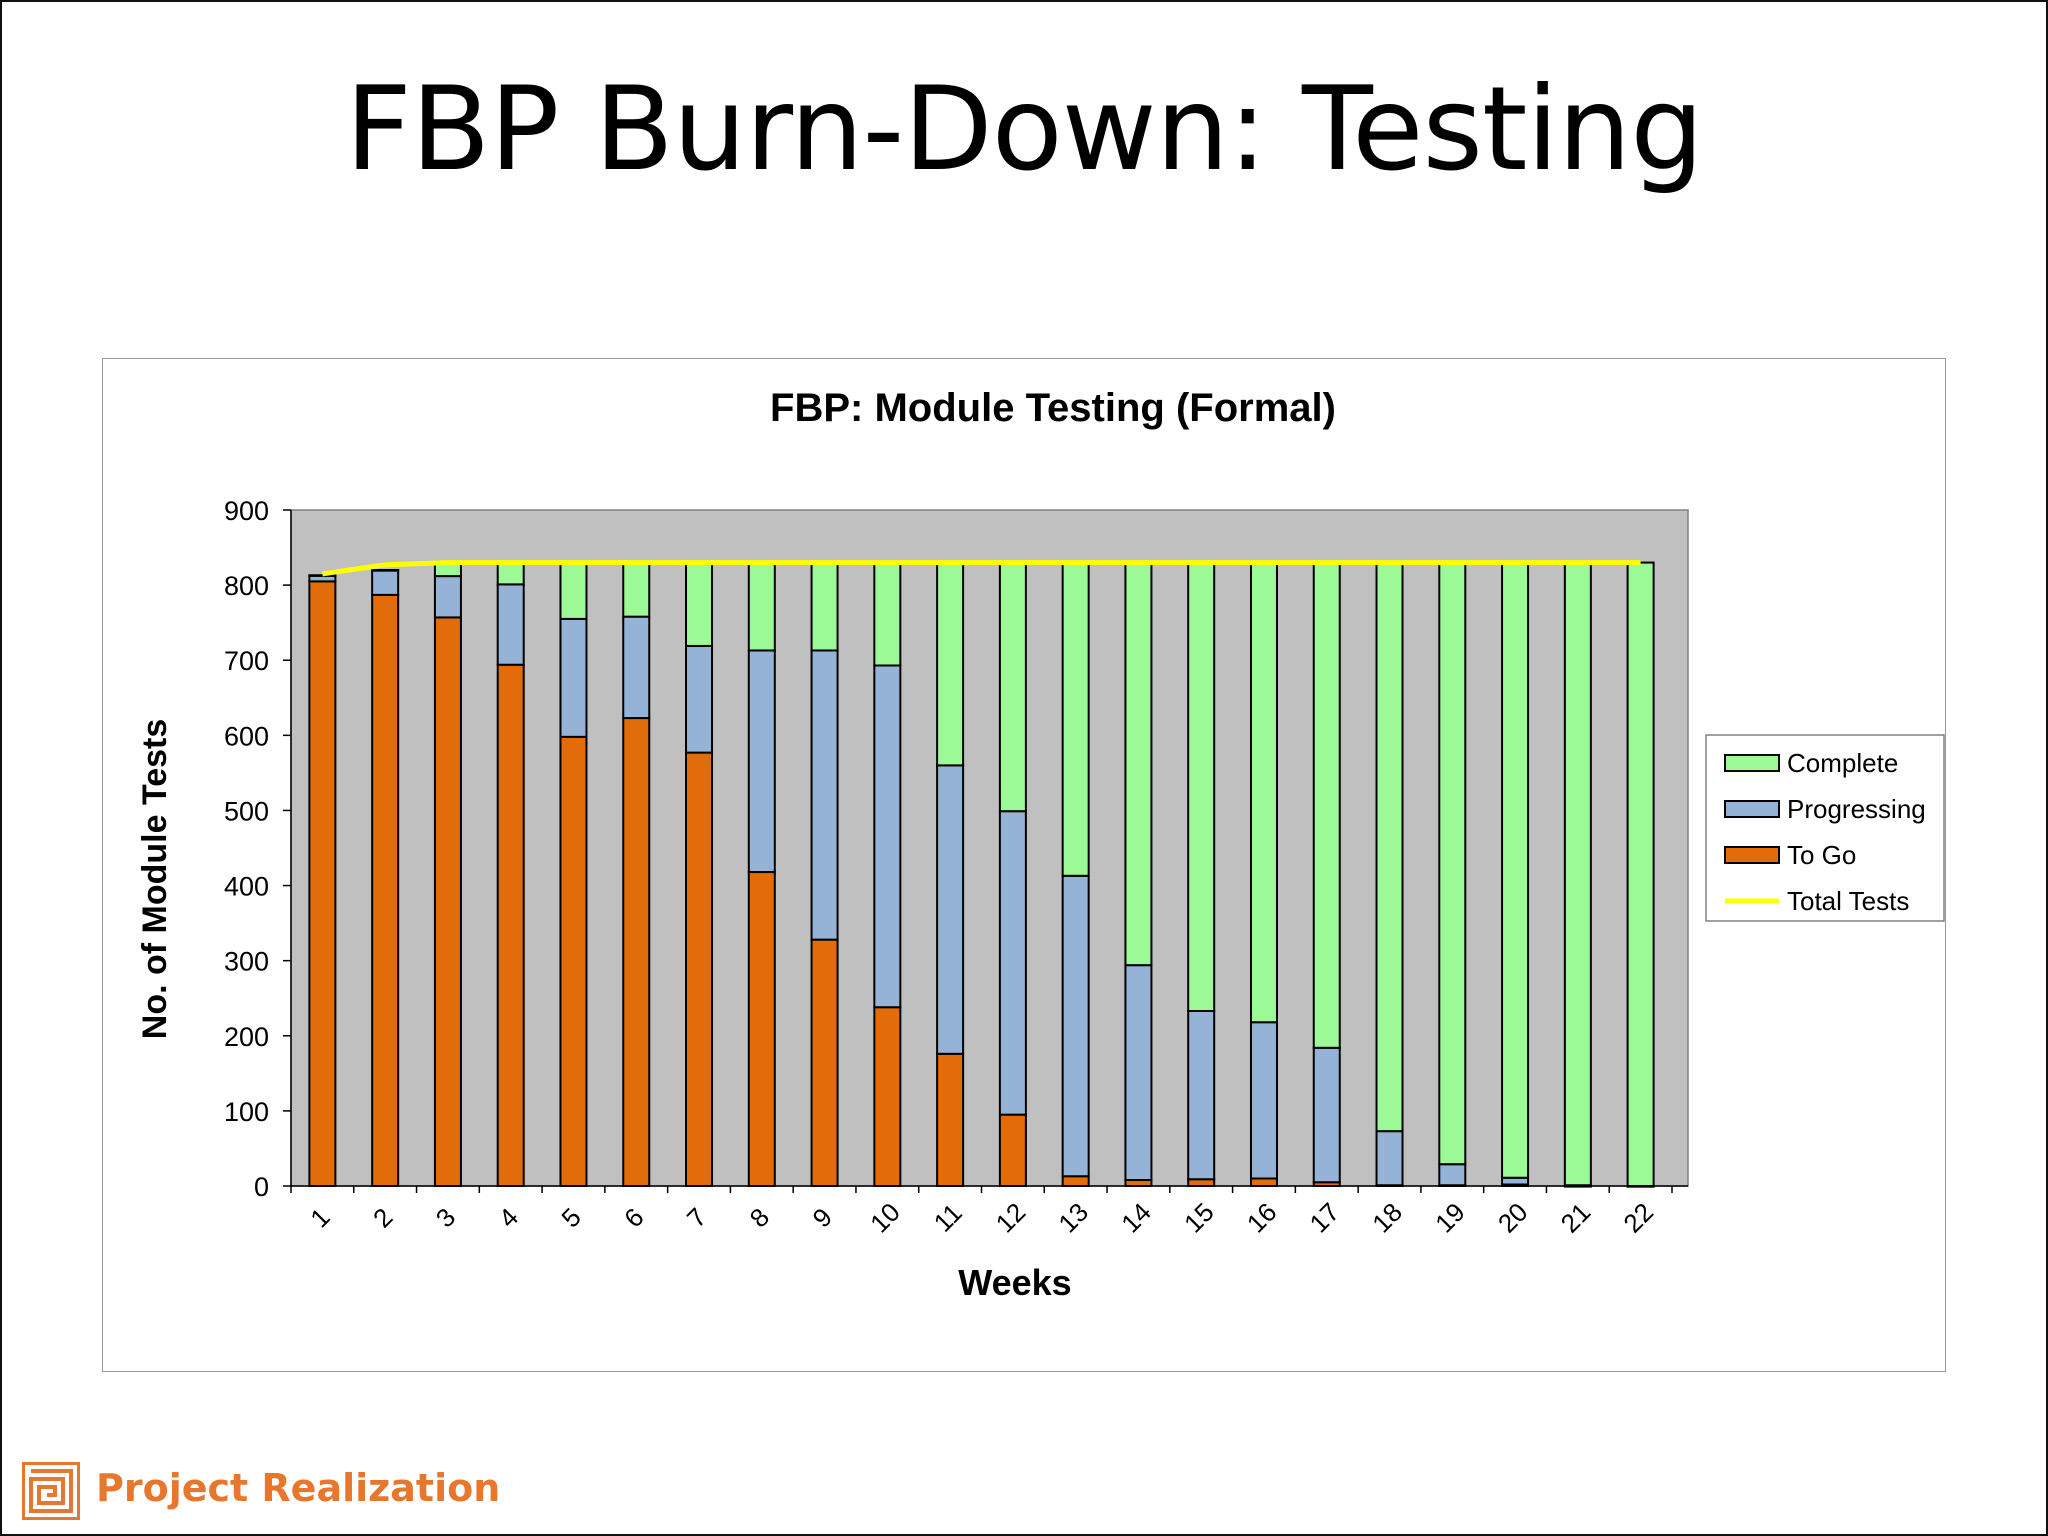  I want to click on x-tick-label: 10, so click(885, 1218).